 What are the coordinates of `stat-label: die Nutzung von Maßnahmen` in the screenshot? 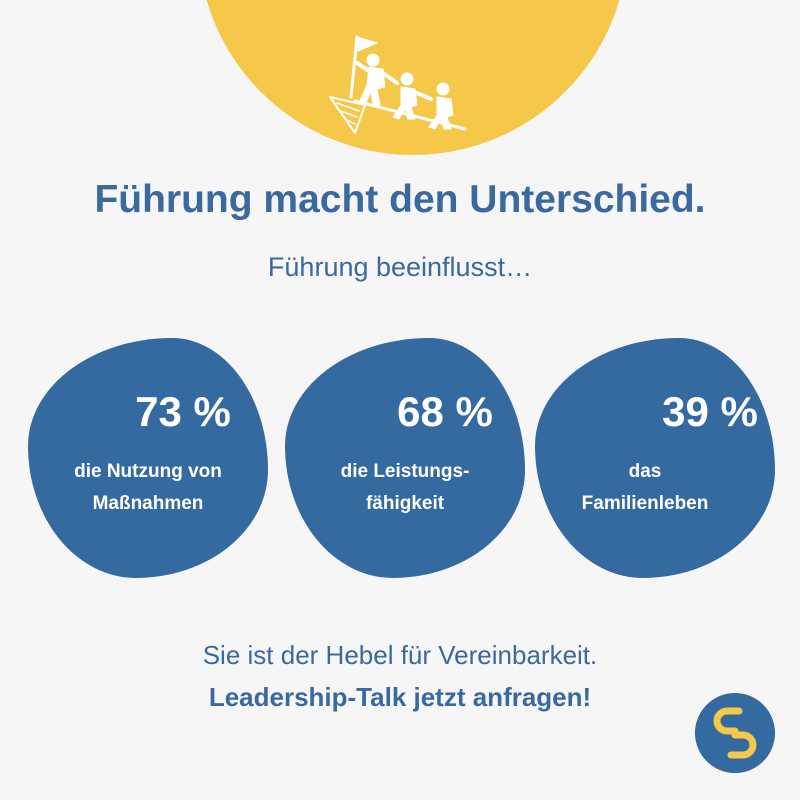 It's located at (148, 488).